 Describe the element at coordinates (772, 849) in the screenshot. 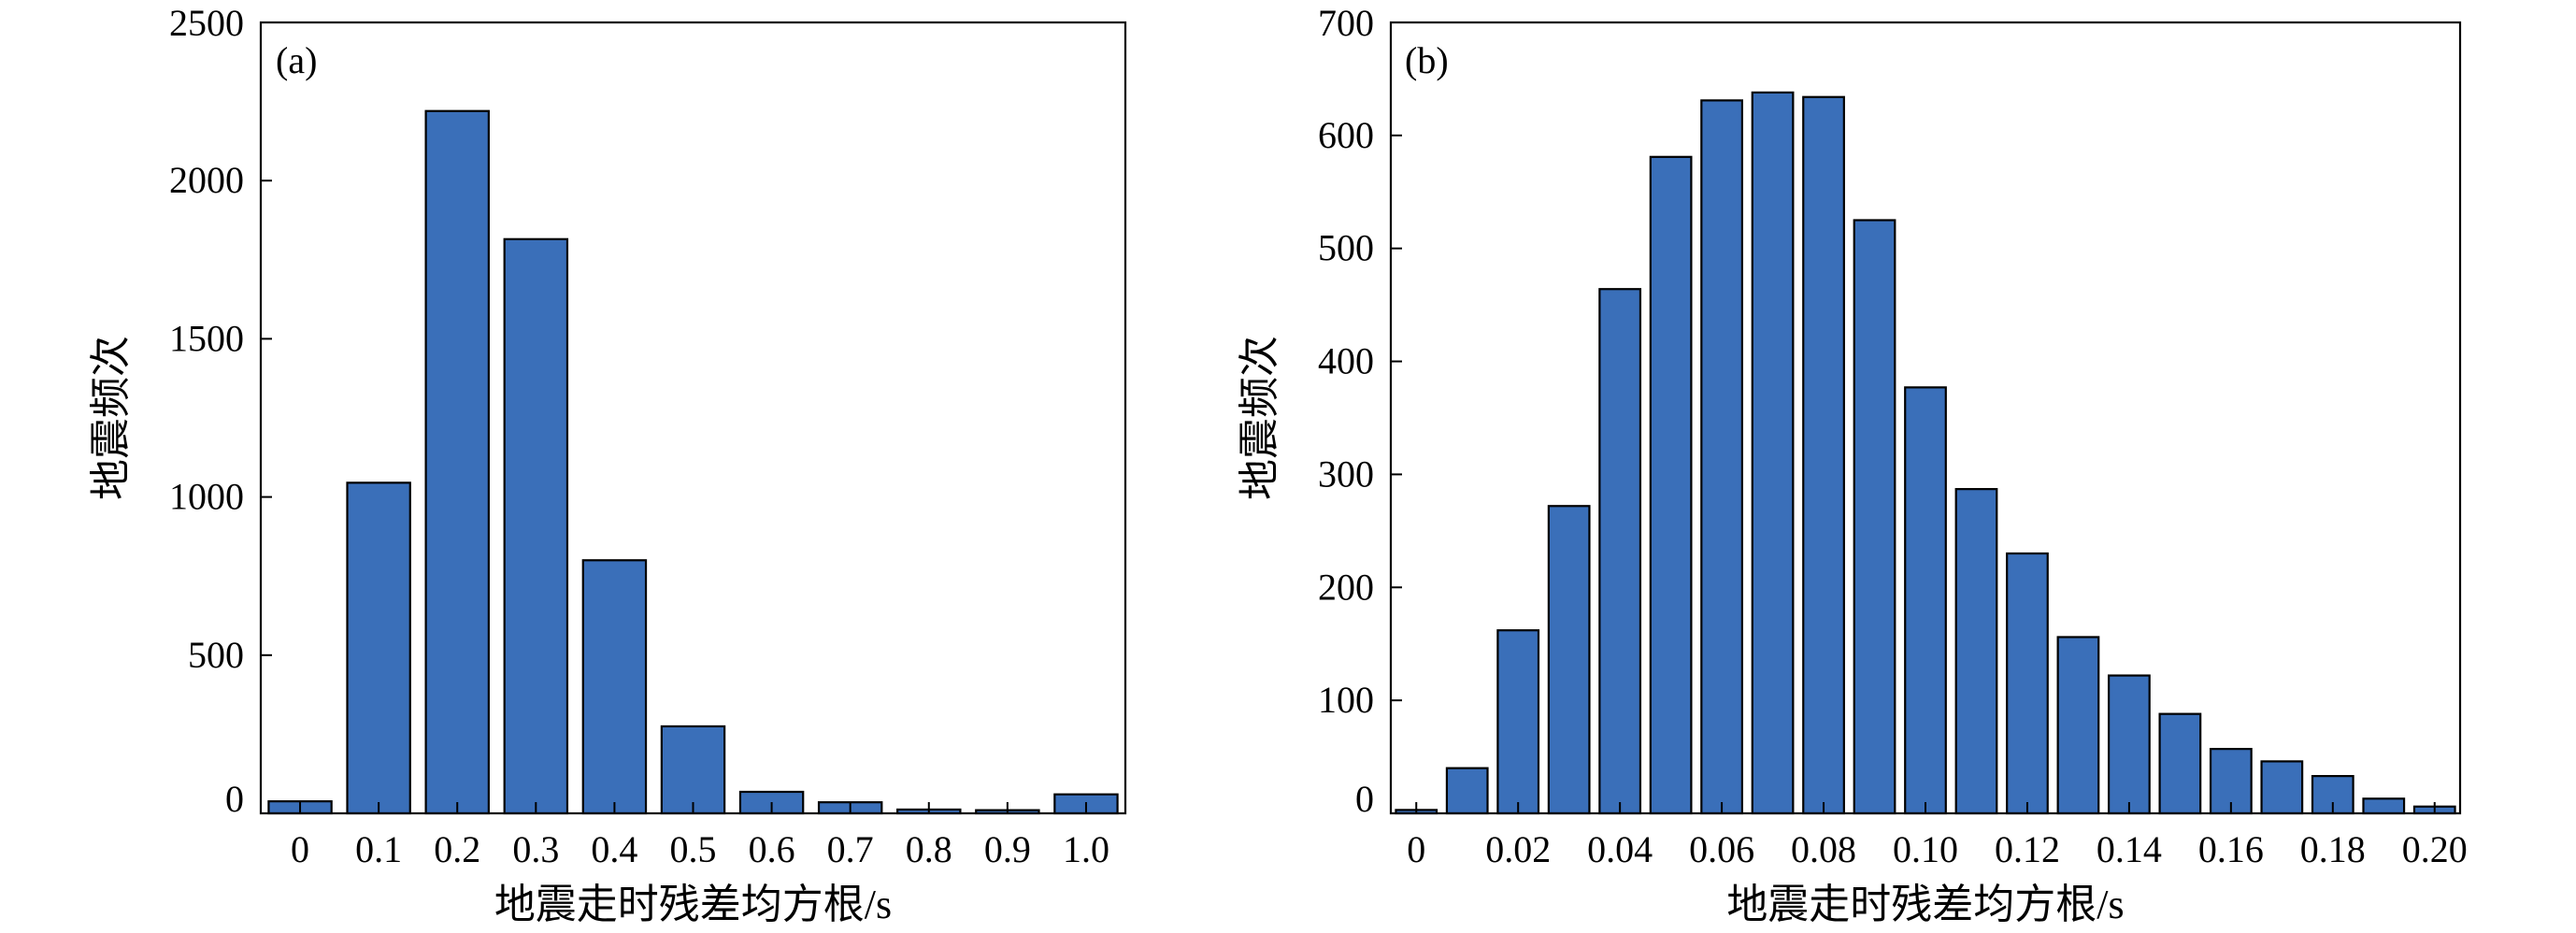

I see `x-tick-label: 0.6` at that location.